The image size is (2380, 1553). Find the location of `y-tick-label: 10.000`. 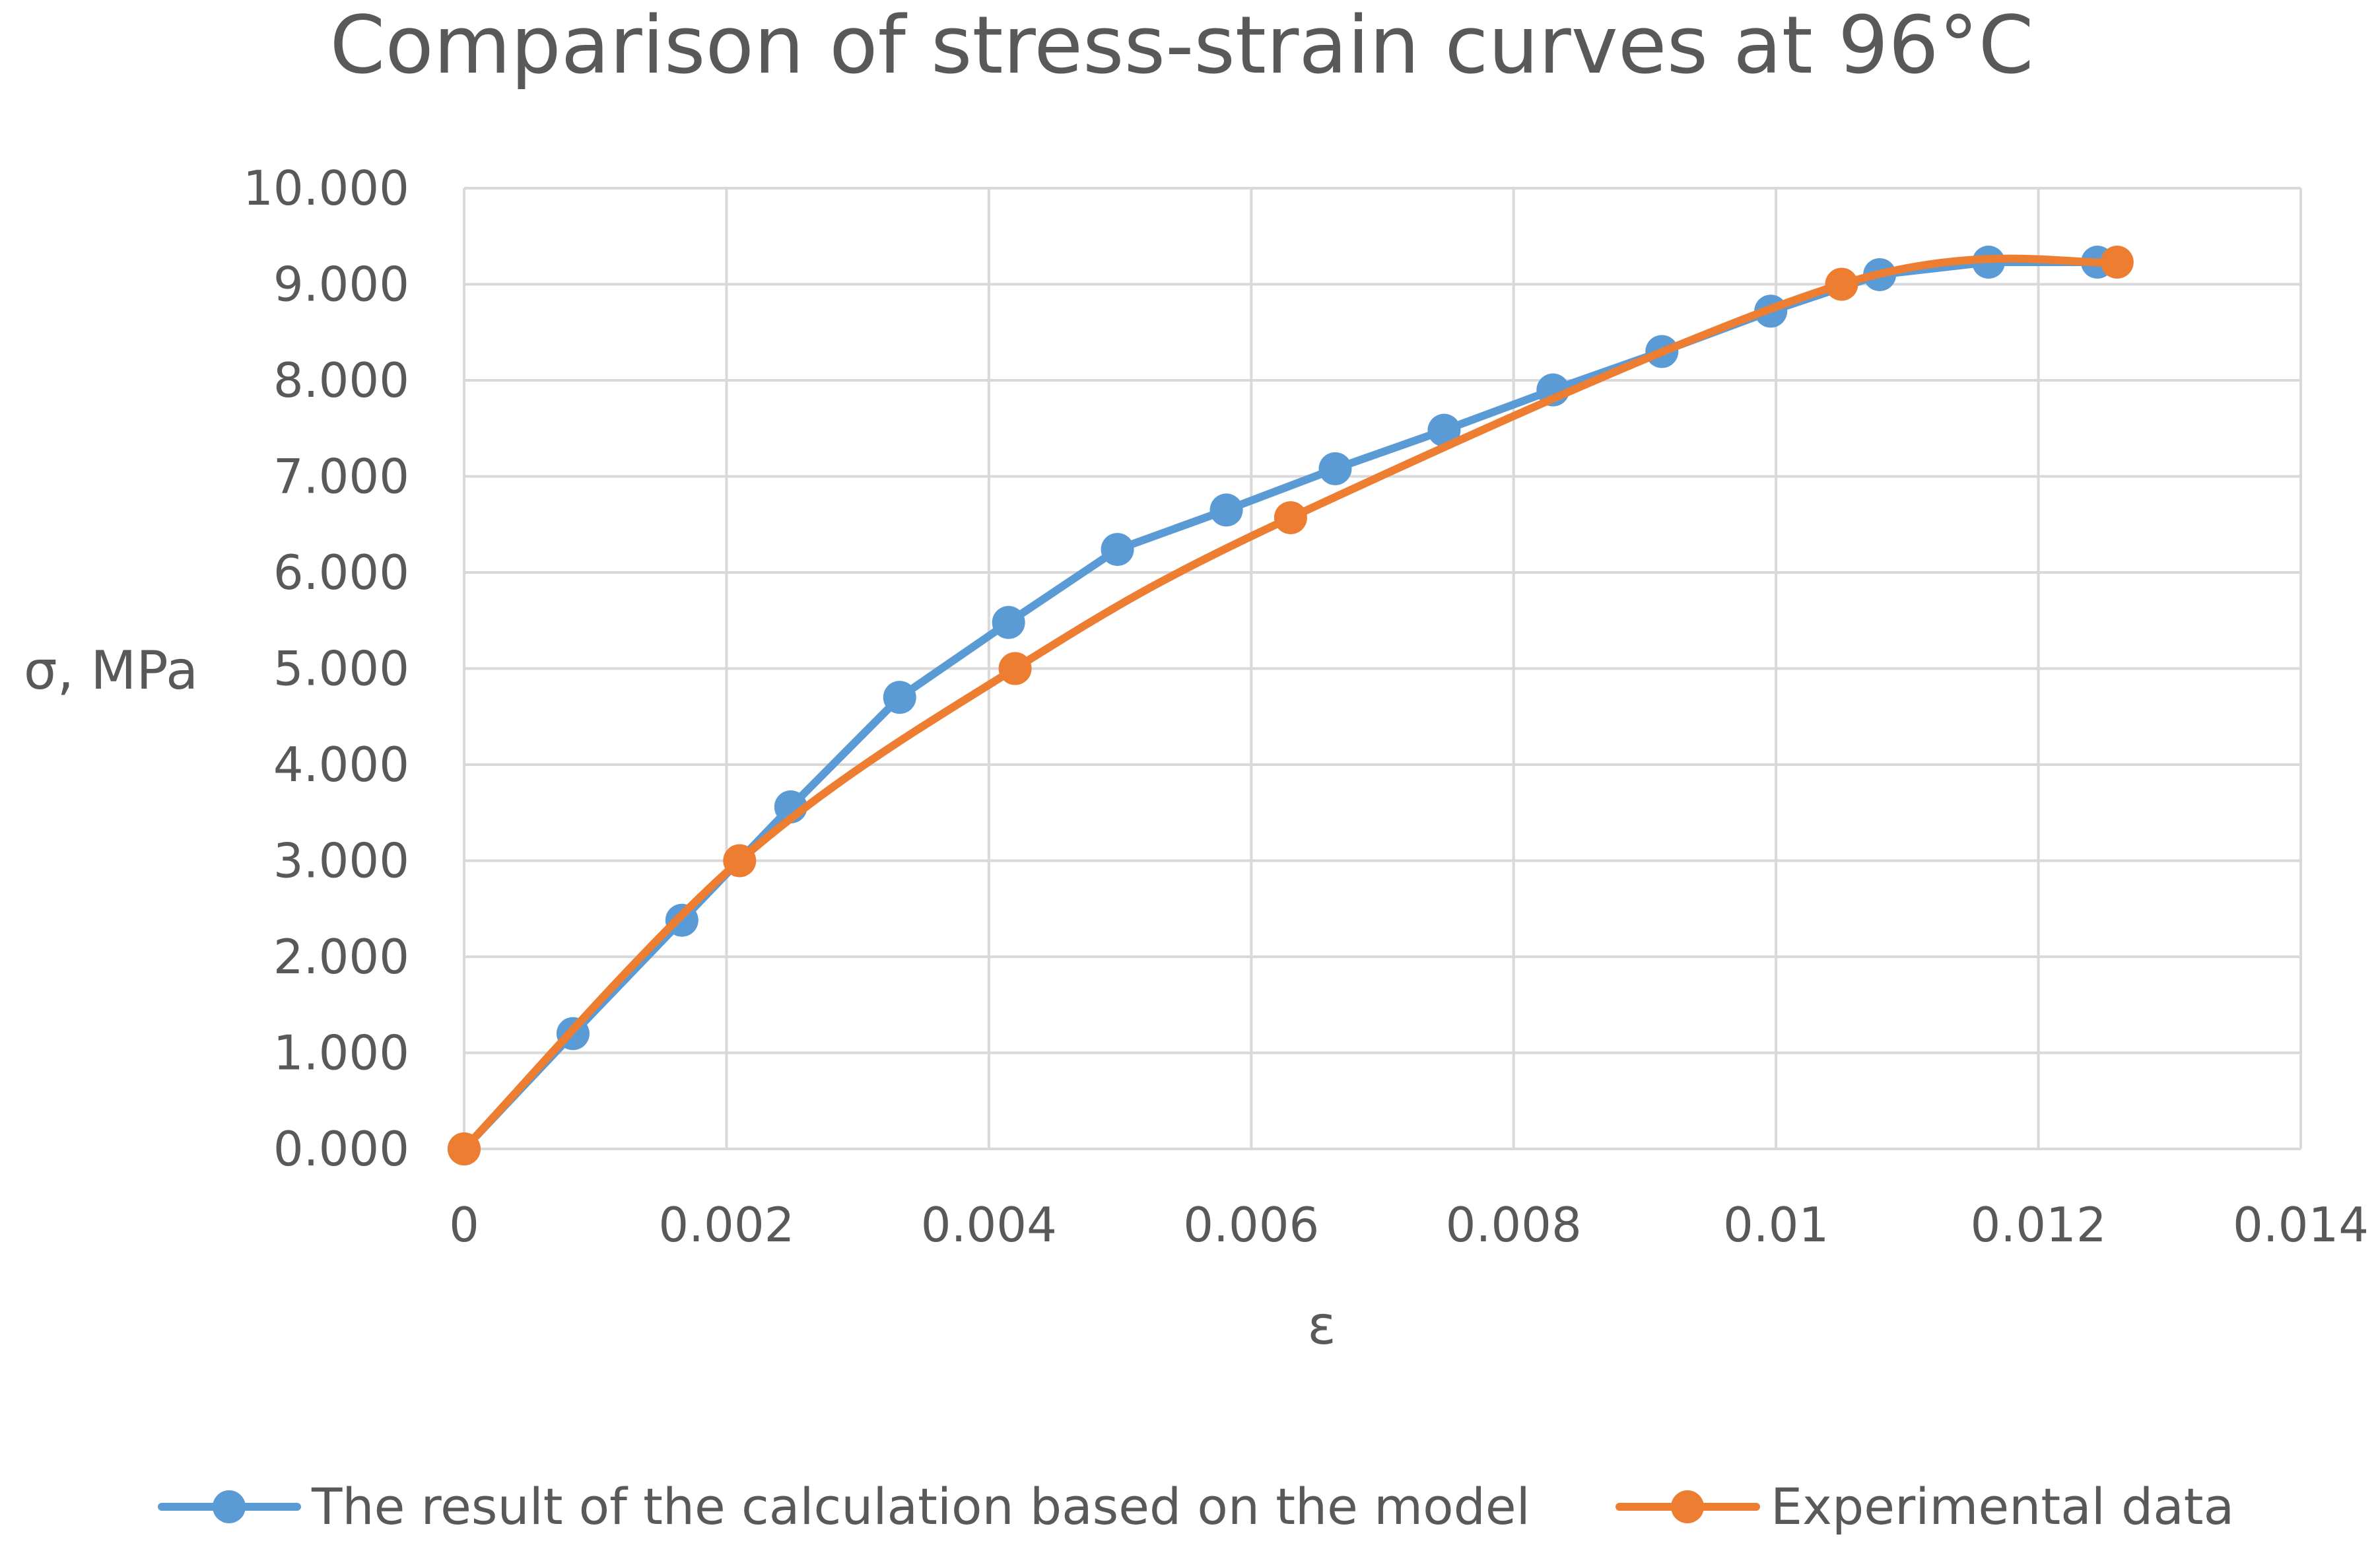

y-tick-label: 10.000 is located at coordinates (326, 188).